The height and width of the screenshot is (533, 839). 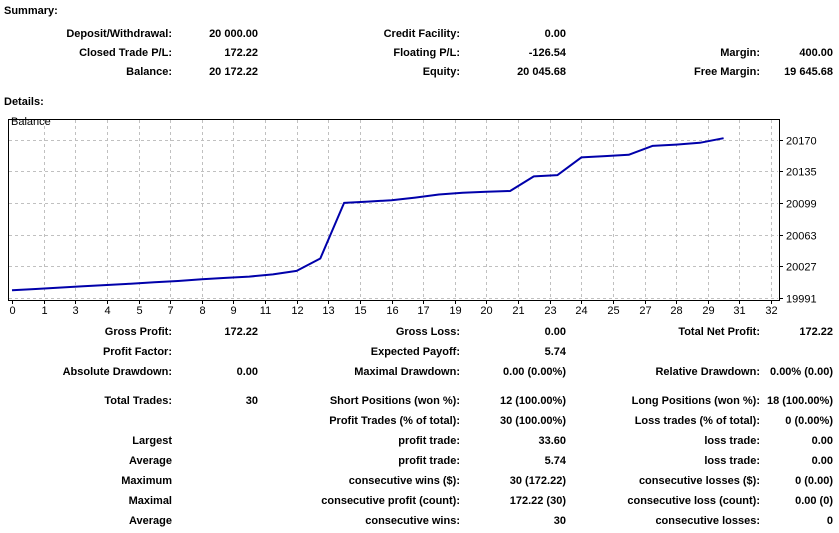 I want to click on stat-label: Credit Facility:, so click(x=421, y=34).